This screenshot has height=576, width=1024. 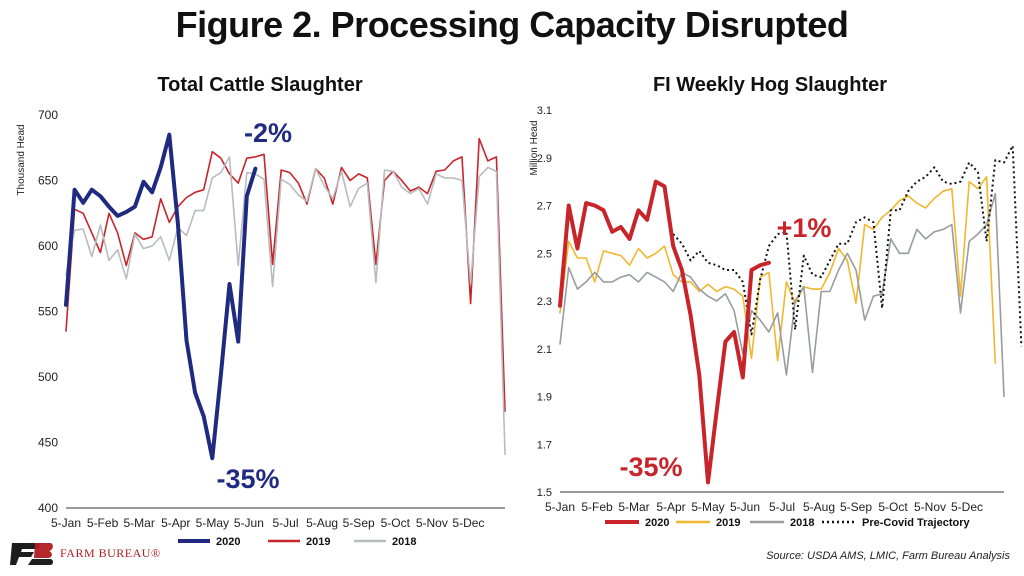 I want to click on hog-x-tick-label: 5-Jun, so click(x=745, y=507).